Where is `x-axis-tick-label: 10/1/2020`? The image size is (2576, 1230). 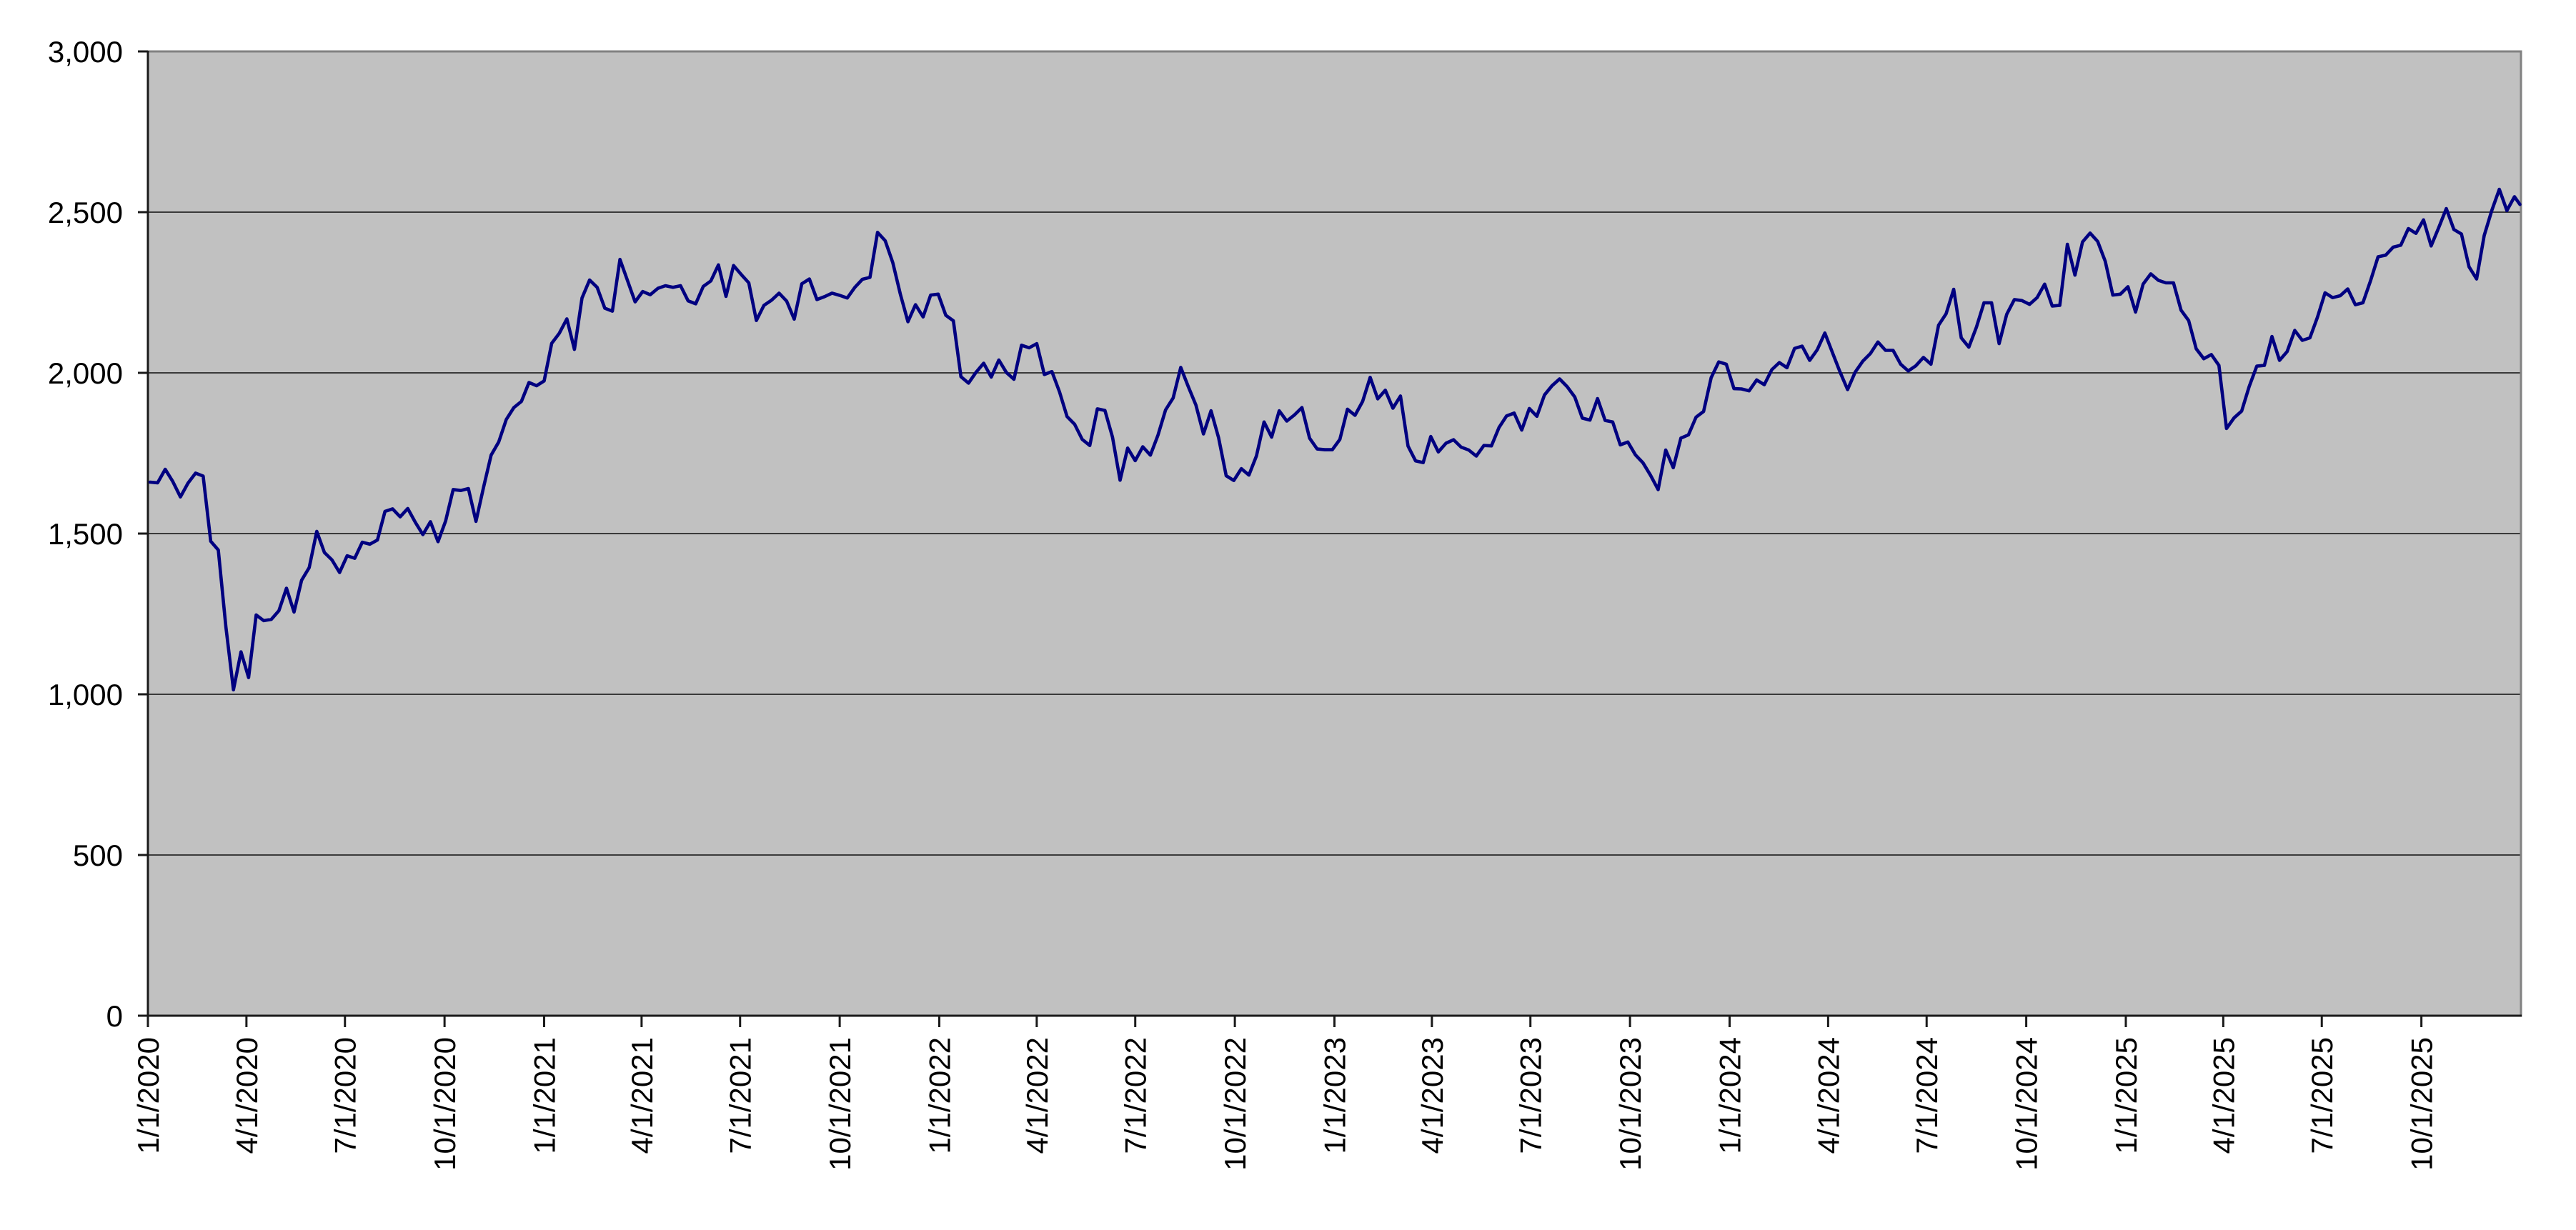
x-axis-tick-label: 10/1/2020 is located at coordinates (445, 1104).